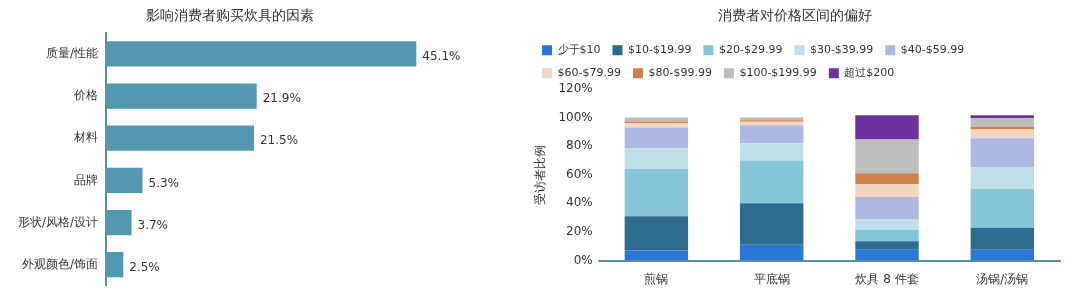 This screenshot has width=1080, height=301. What do you see at coordinates (887, 278) in the screenshot?
I see `x-tick-label: 炊具 8 件套` at bounding box center [887, 278].